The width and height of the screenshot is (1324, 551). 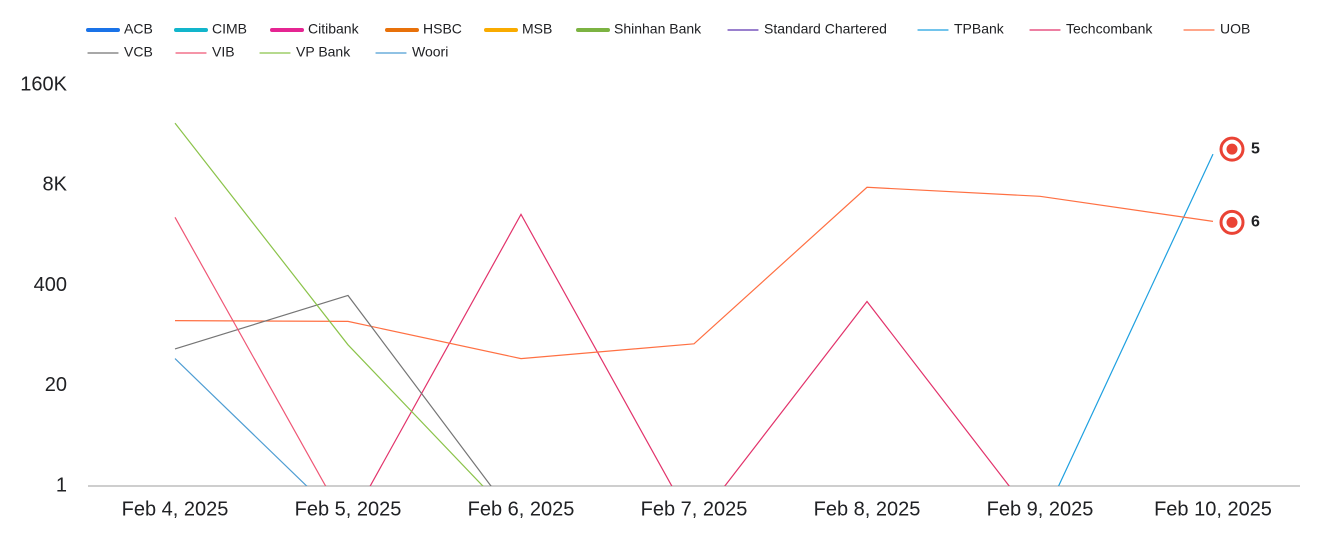 What do you see at coordinates (1255, 148) in the screenshot?
I see `annotation-label: 5` at bounding box center [1255, 148].